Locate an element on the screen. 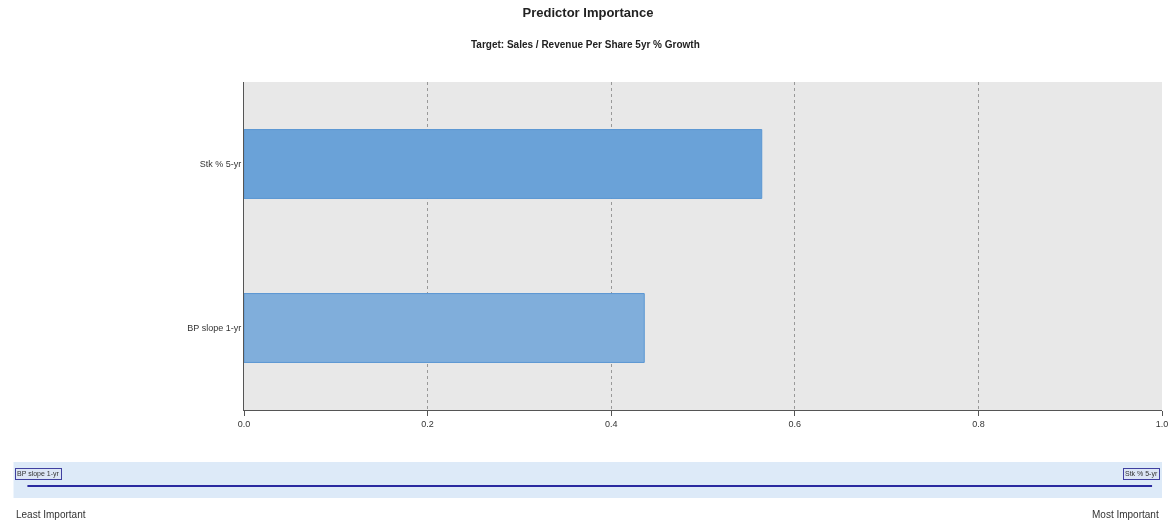 The width and height of the screenshot is (1176, 522). x-tick-label: 0.8 is located at coordinates (978, 423).